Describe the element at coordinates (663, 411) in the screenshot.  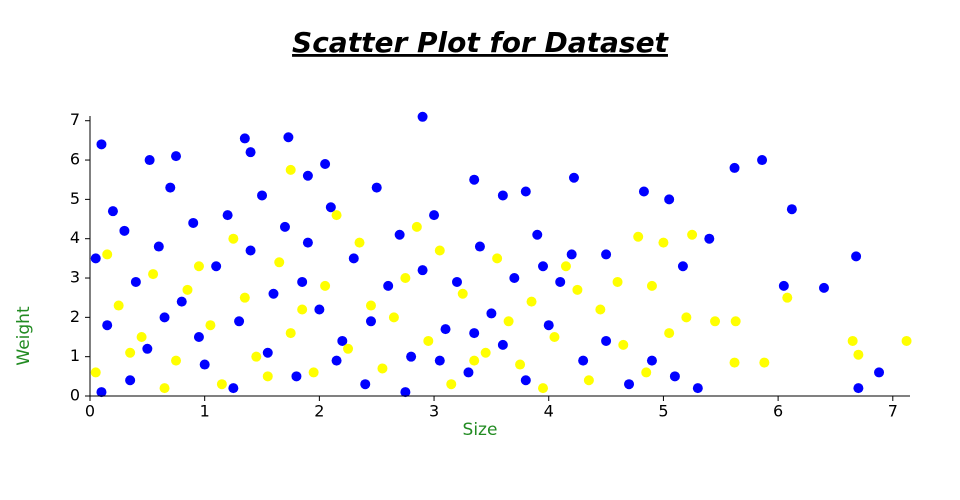
I see `x-tick-label: 5` at that location.